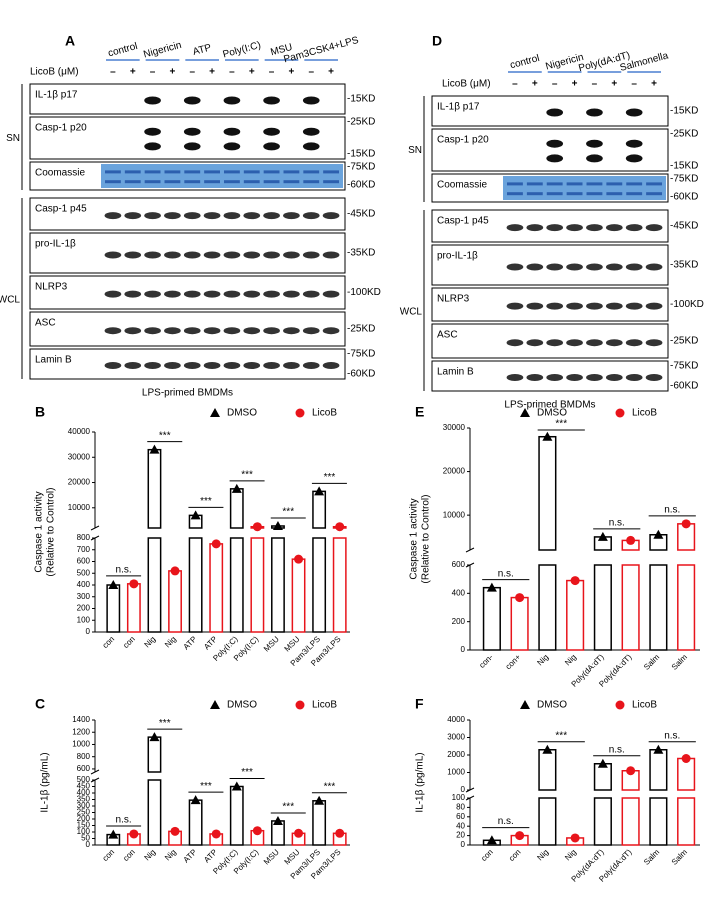 The image size is (709, 899). Describe the element at coordinates (271, 643) in the screenshot. I see `x-tick-label: MSU` at that location.